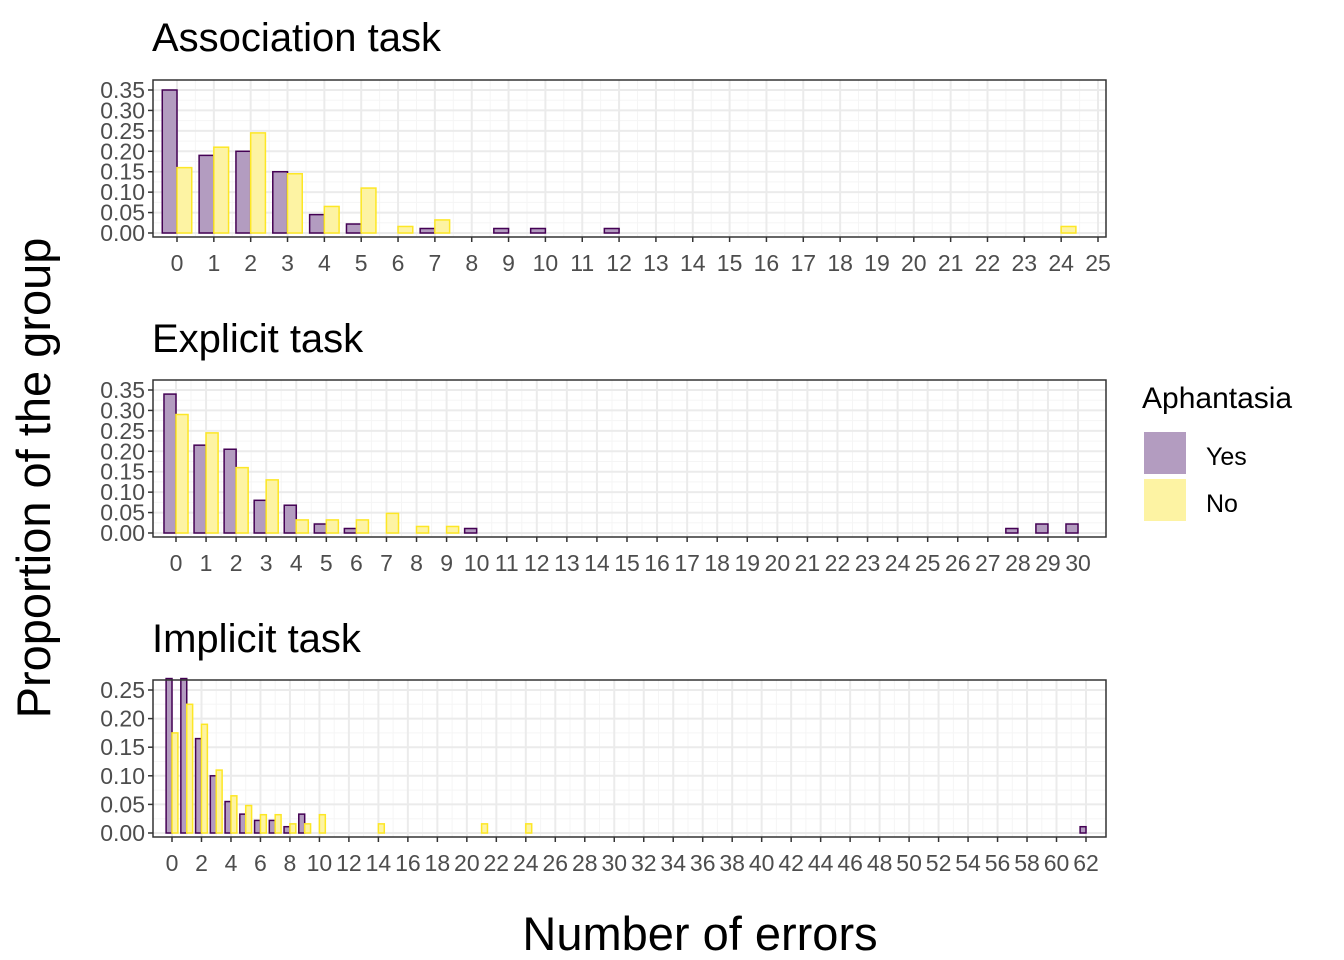 The height and width of the screenshot is (960, 1344). Describe the element at coordinates (201, 863) in the screenshot. I see `x-tick-label: 2` at that location.